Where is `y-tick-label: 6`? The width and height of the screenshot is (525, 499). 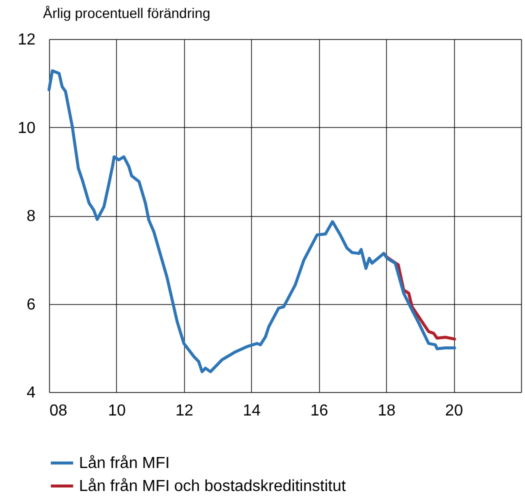
y-tick-label: 6 is located at coordinates (31, 305).